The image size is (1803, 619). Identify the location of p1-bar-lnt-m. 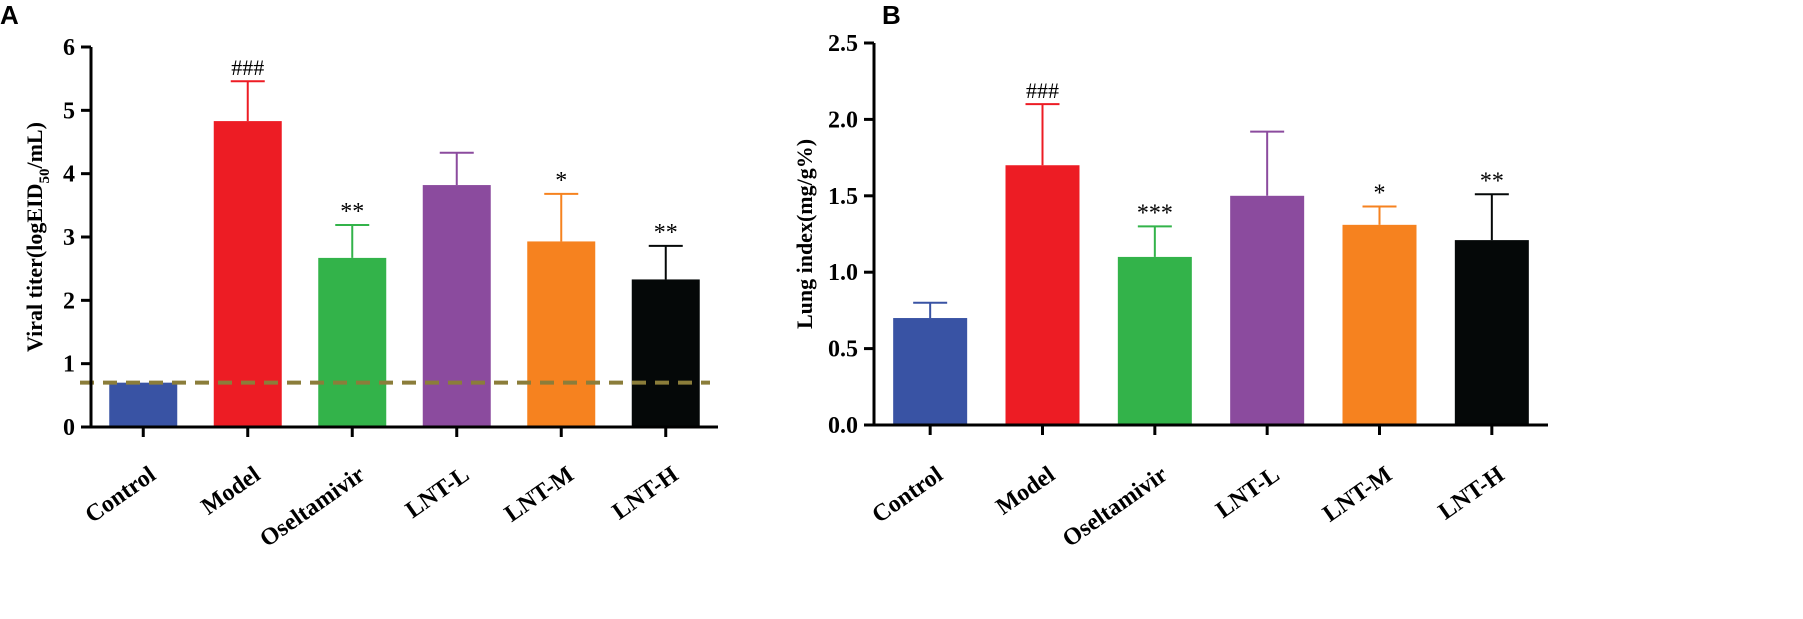
(1379, 324).